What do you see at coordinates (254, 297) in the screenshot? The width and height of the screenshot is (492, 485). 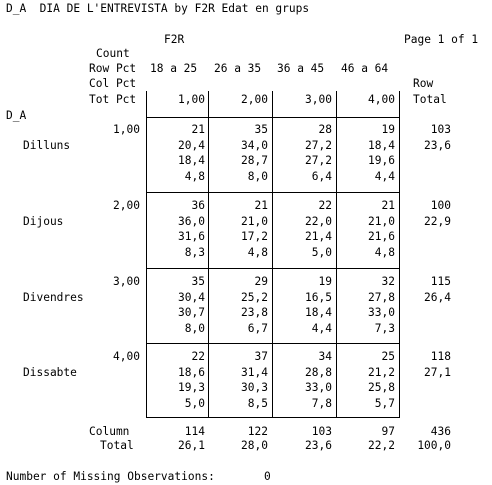 I see `cell-value: 25,2` at bounding box center [254, 297].